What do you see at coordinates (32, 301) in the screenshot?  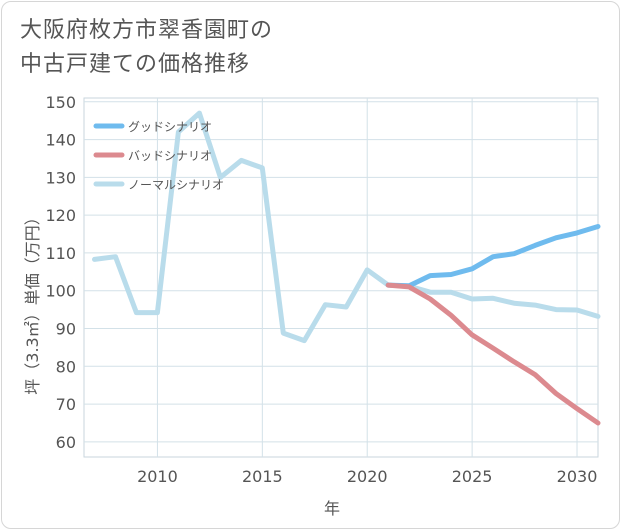 I see `y-axis-label: 坪（3.3㎡）単価（万円）` at bounding box center [32, 301].